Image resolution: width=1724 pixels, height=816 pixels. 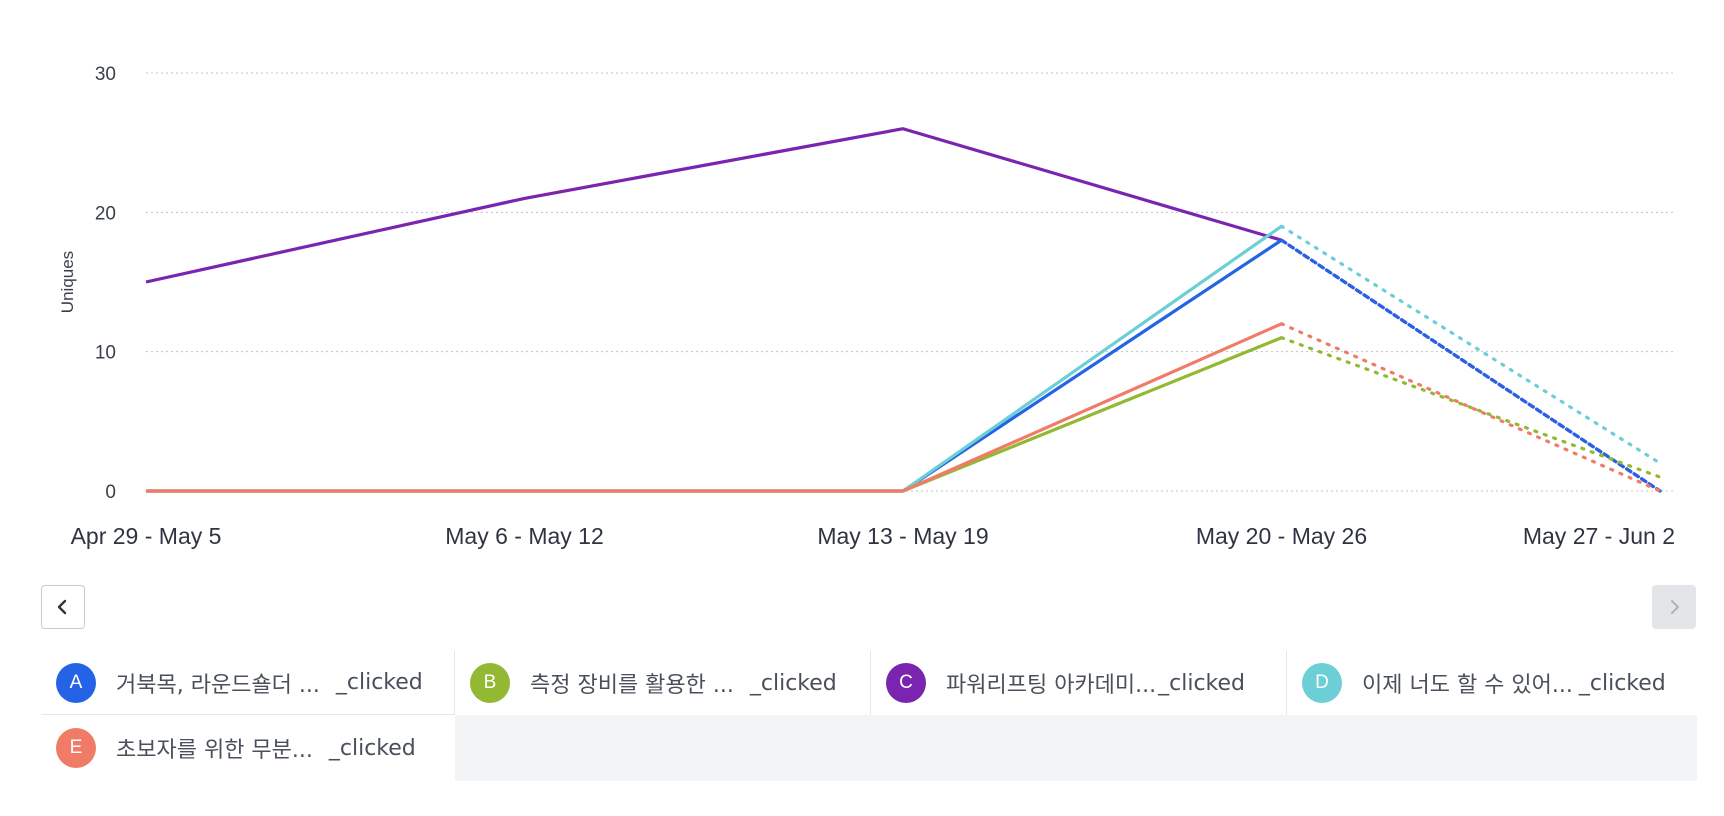 I want to click on y-tick-label: 30, so click(x=105, y=74).